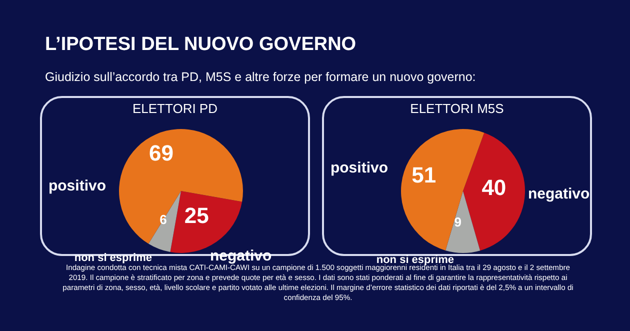 The height and width of the screenshot is (331, 630). What do you see at coordinates (196, 215) in the screenshot?
I see `data-label: 25` at bounding box center [196, 215].